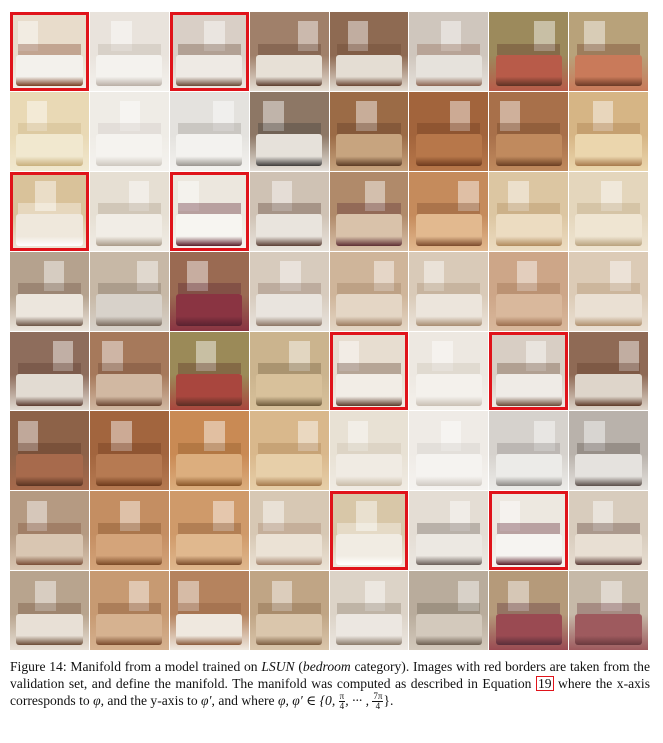 This screenshot has height=743, width=663. Describe the element at coordinates (151, 700) in the screenshot. I see `caption-text-5: , and the y-axis to` at that location.